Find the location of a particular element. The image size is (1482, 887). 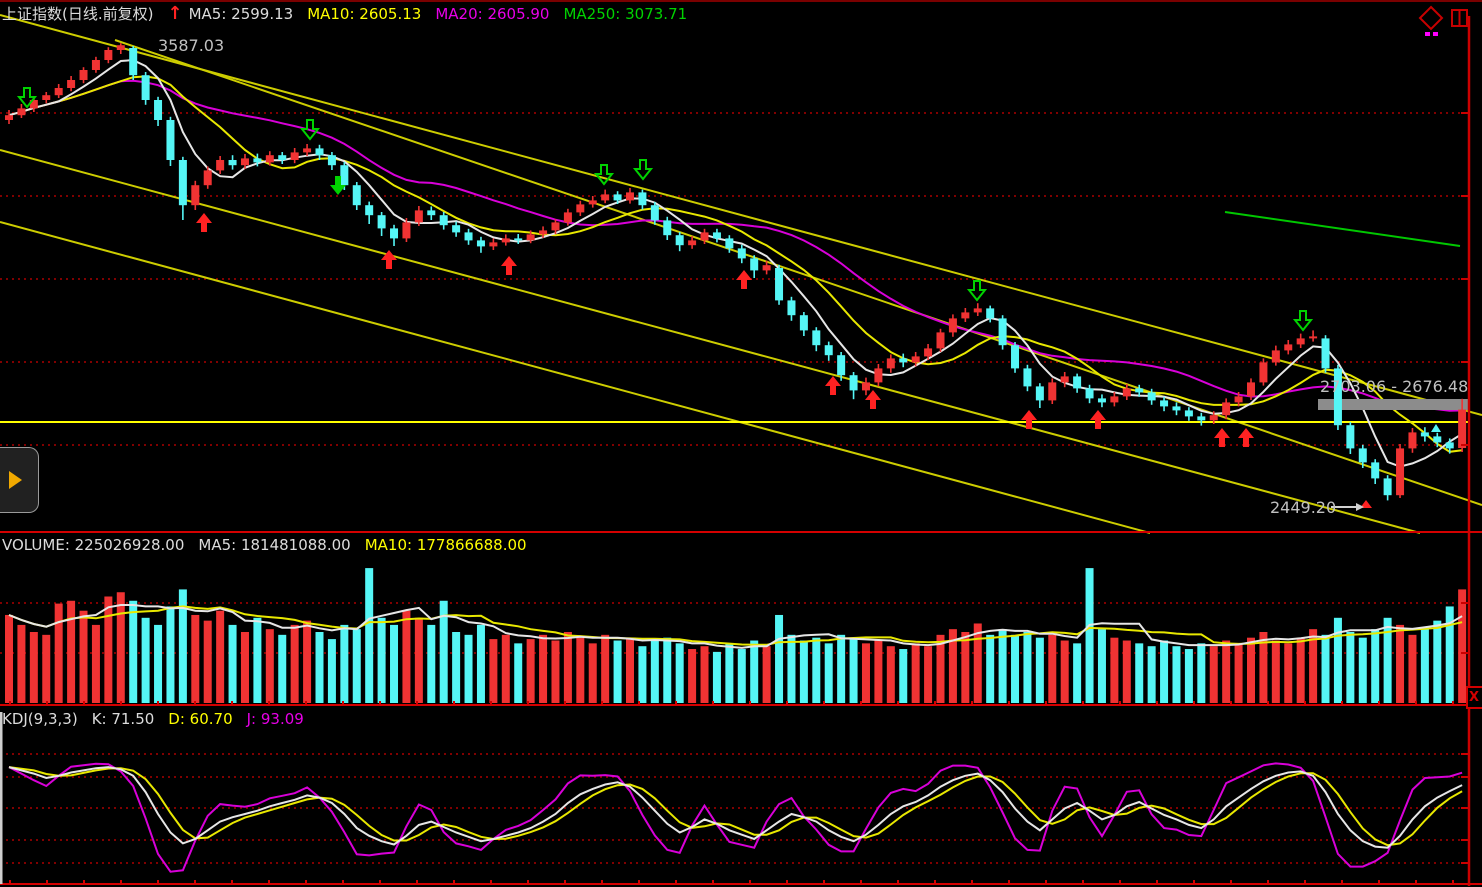

range-price-label: 2703.06 - 2676.48 is located at coordinates (1394, 386).